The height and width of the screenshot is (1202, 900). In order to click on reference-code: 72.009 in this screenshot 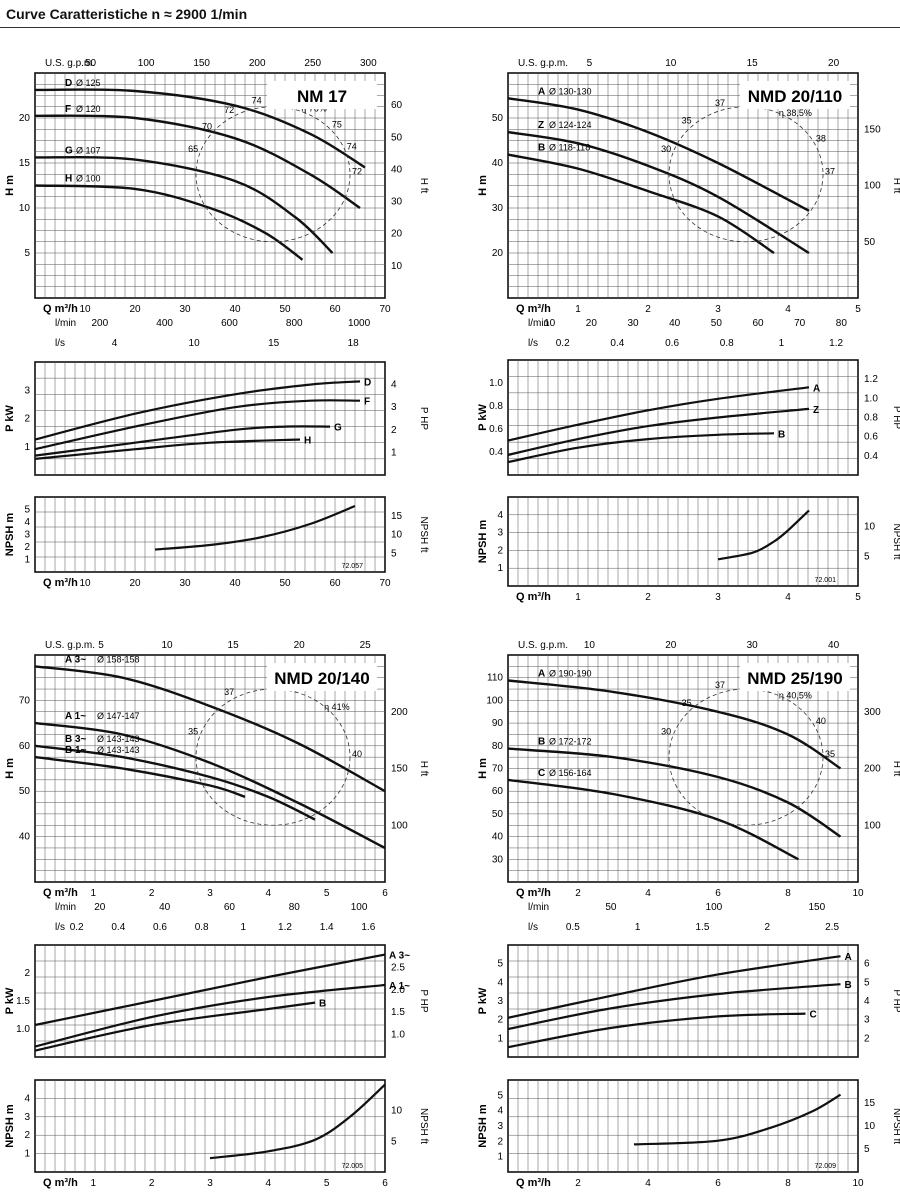, I will do `click(826, 1166)`.